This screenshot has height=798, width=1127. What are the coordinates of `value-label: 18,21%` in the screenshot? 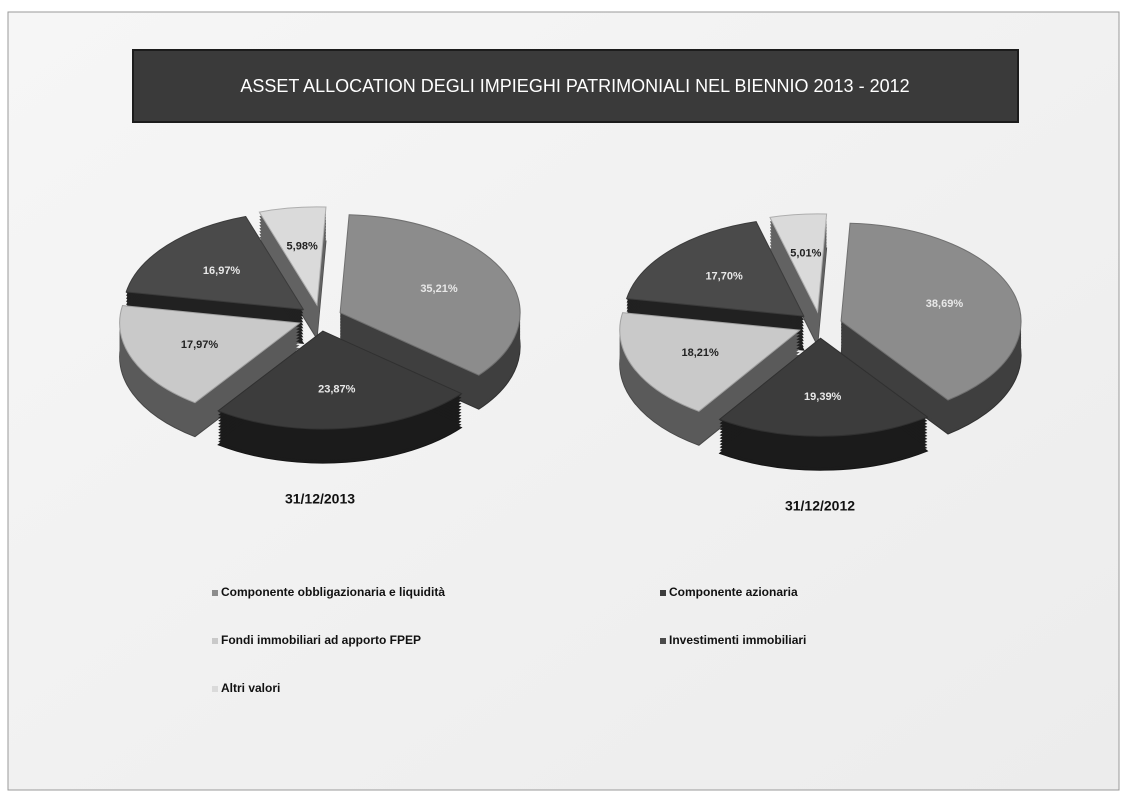 It's located at (701, 353).